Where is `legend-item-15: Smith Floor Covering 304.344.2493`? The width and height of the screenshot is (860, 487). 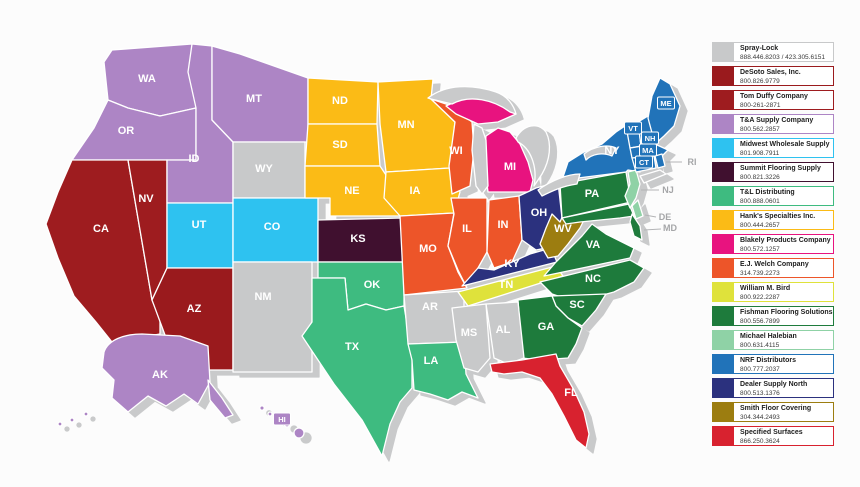 legend-item-15: Smith Floor Covering 304.344.2493 is located at coordinates (773, 412).